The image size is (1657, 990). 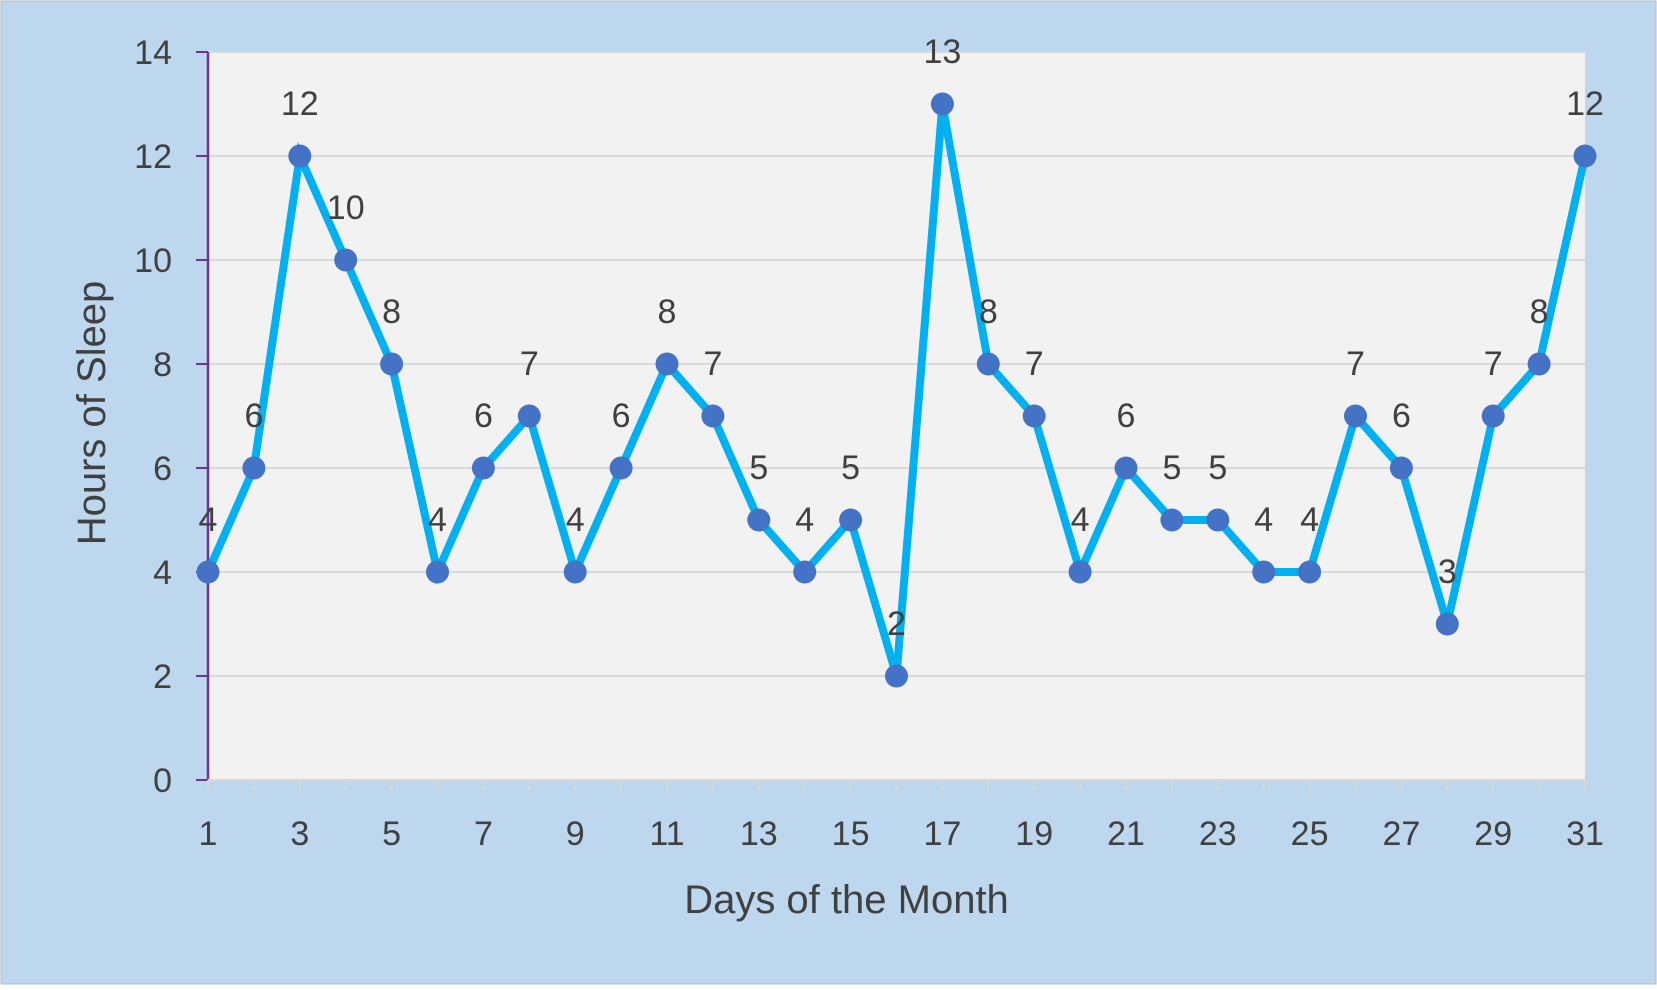 What do you see at coordinates (162, 573) in the screenshot?
I see `y-tick-label: 4` at bounding box center [162, 573].